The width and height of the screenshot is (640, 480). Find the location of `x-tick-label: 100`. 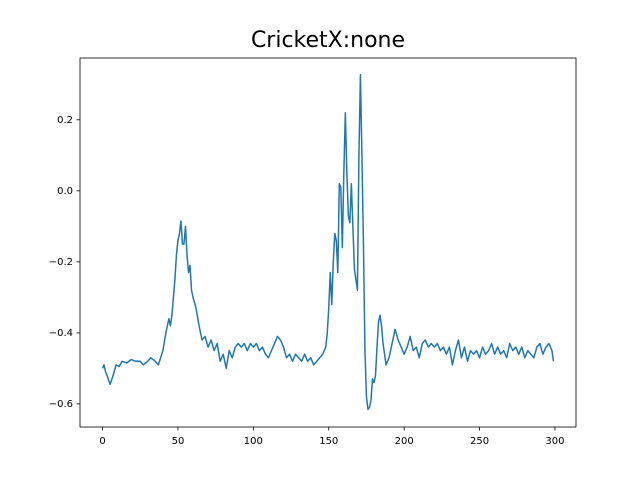

x-tick-label: 100 is located at coordinates (253, 441).